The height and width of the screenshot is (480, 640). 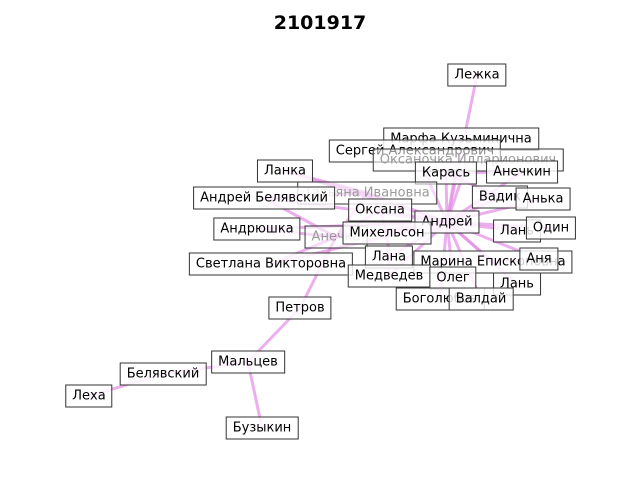 I want to click on node-svetlana: Светлана Викторовна, so click(x=271, y=264).